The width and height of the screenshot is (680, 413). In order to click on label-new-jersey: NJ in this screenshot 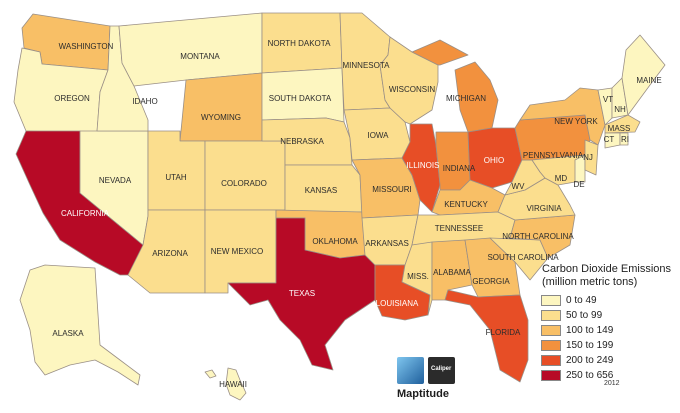, I will do `click(588, 157)`.